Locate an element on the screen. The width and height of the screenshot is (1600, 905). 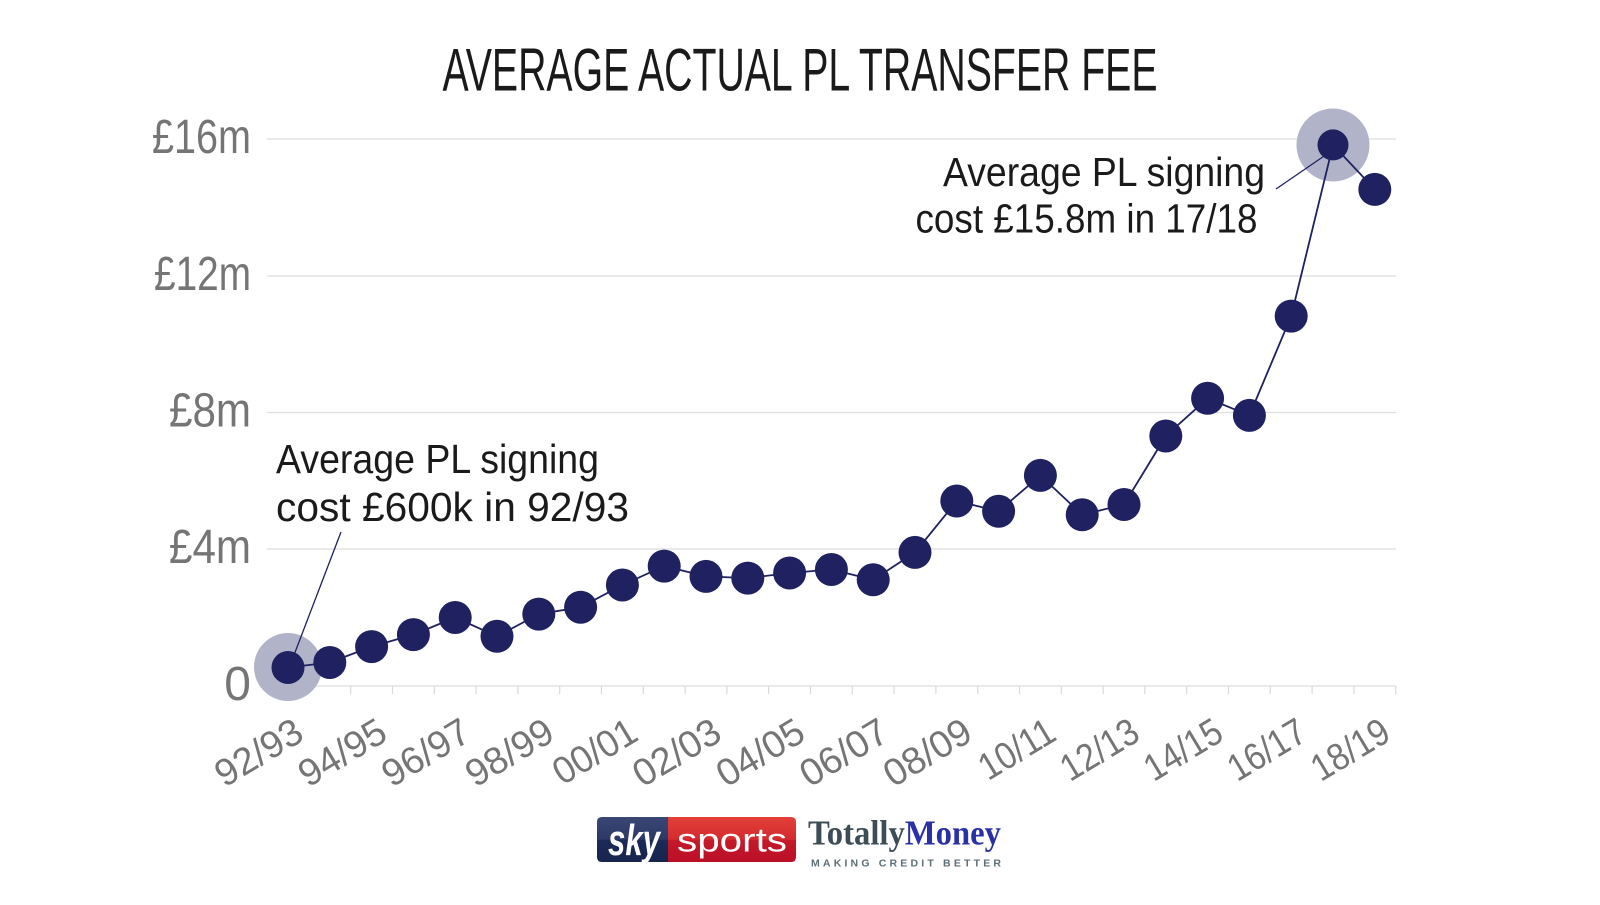
svg-text: £4m is located at coordinates (210, 547).